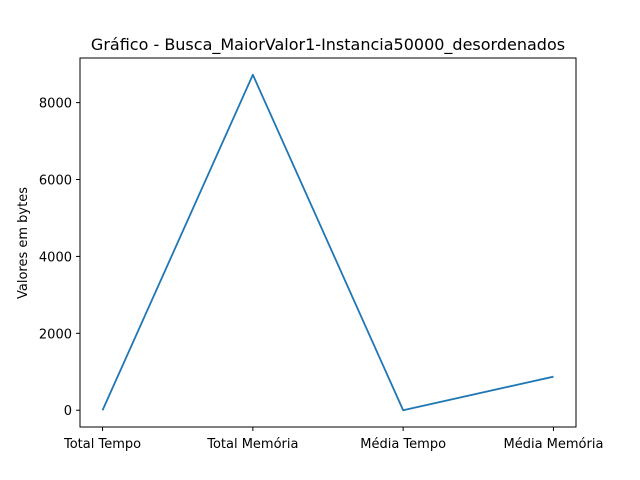  What do you see at coordinates (403, 444) in the screenshot?
I see `x-tick-label: Média Tempo` at bounding box center [403, 444].